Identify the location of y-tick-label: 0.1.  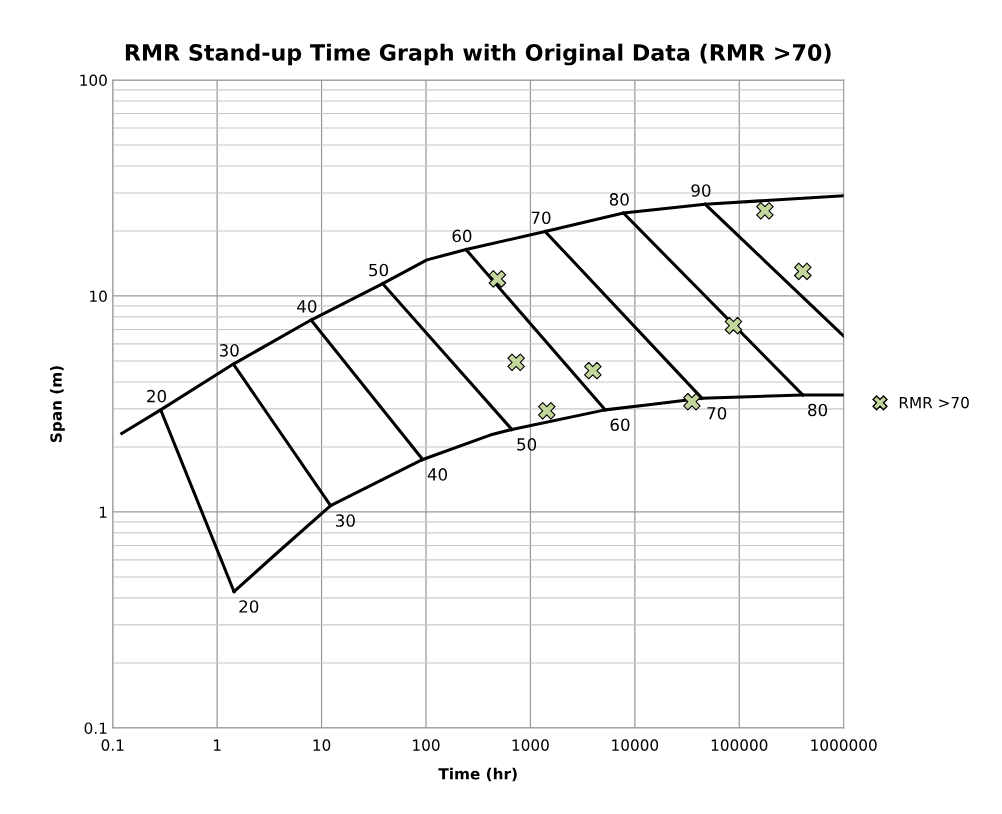
(95, 728).